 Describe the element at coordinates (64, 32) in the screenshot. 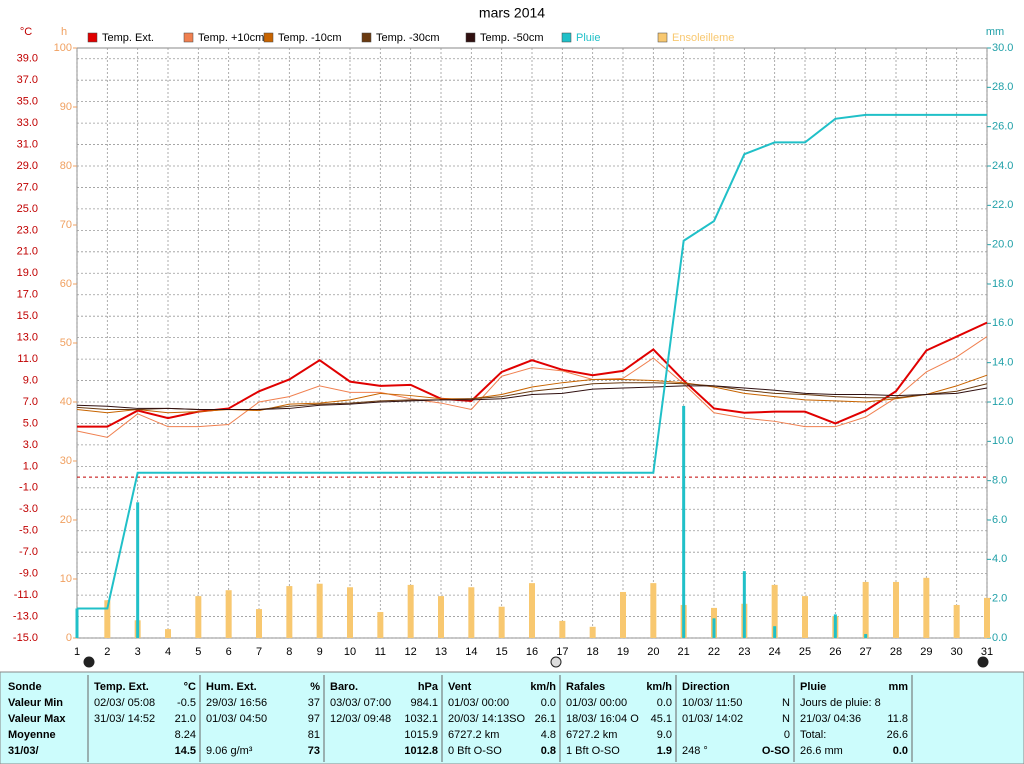

I see `y3-unit: h` at that location.